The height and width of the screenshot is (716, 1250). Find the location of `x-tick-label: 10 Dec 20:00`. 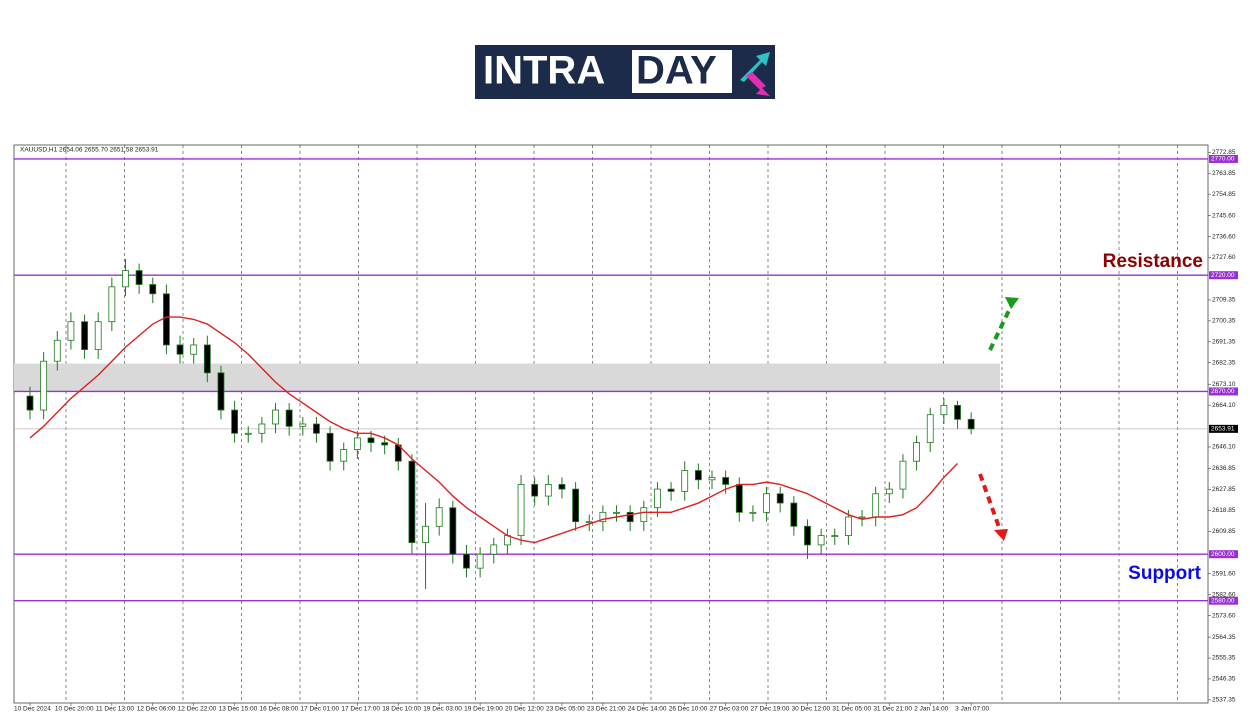

x-tick-label: 10 Dec 20:00 is located at coordinates (74, 709).